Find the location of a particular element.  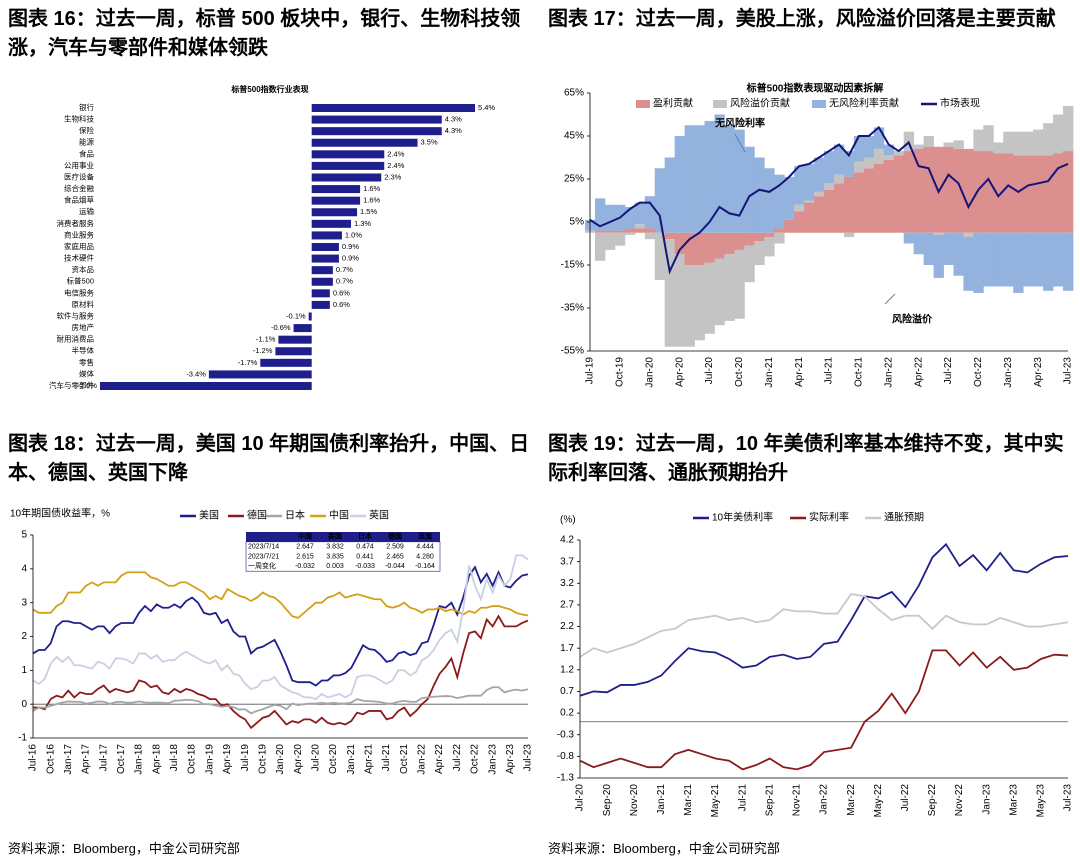

y-tick-label: -1.3 is located at coordinates (566, 778).